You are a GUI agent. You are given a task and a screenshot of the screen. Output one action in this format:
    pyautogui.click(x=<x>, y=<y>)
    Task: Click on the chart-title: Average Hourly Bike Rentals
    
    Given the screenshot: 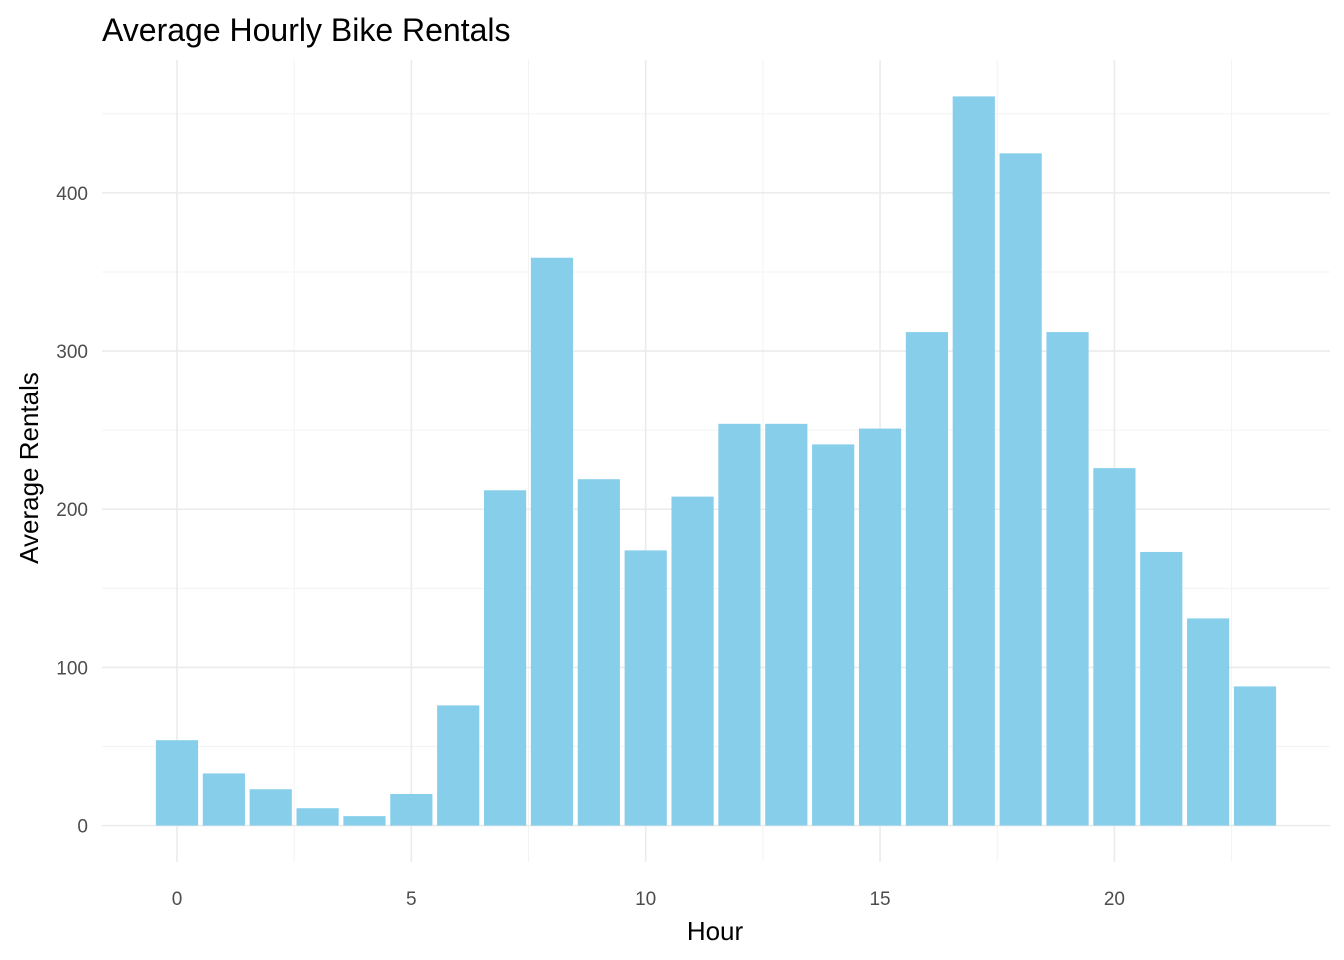 What is the action you would take?
    pyautogui.click(x=306, y=30)
    